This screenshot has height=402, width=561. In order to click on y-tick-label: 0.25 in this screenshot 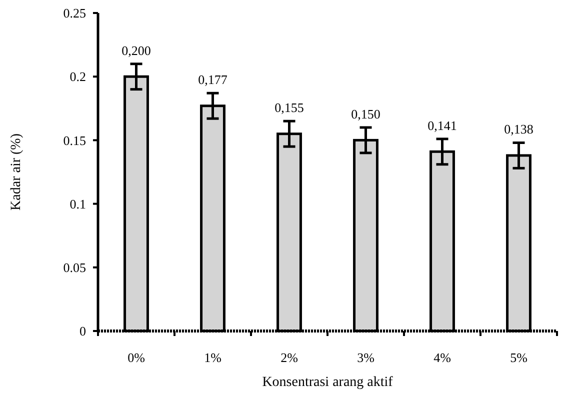, I will do `click(74, 13)`.